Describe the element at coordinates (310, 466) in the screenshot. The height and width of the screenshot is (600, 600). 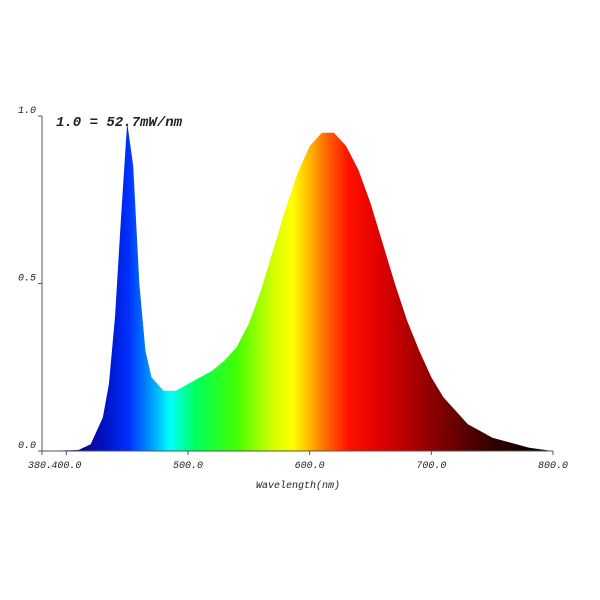
I see `x-tick-label: 600.0` at that location.